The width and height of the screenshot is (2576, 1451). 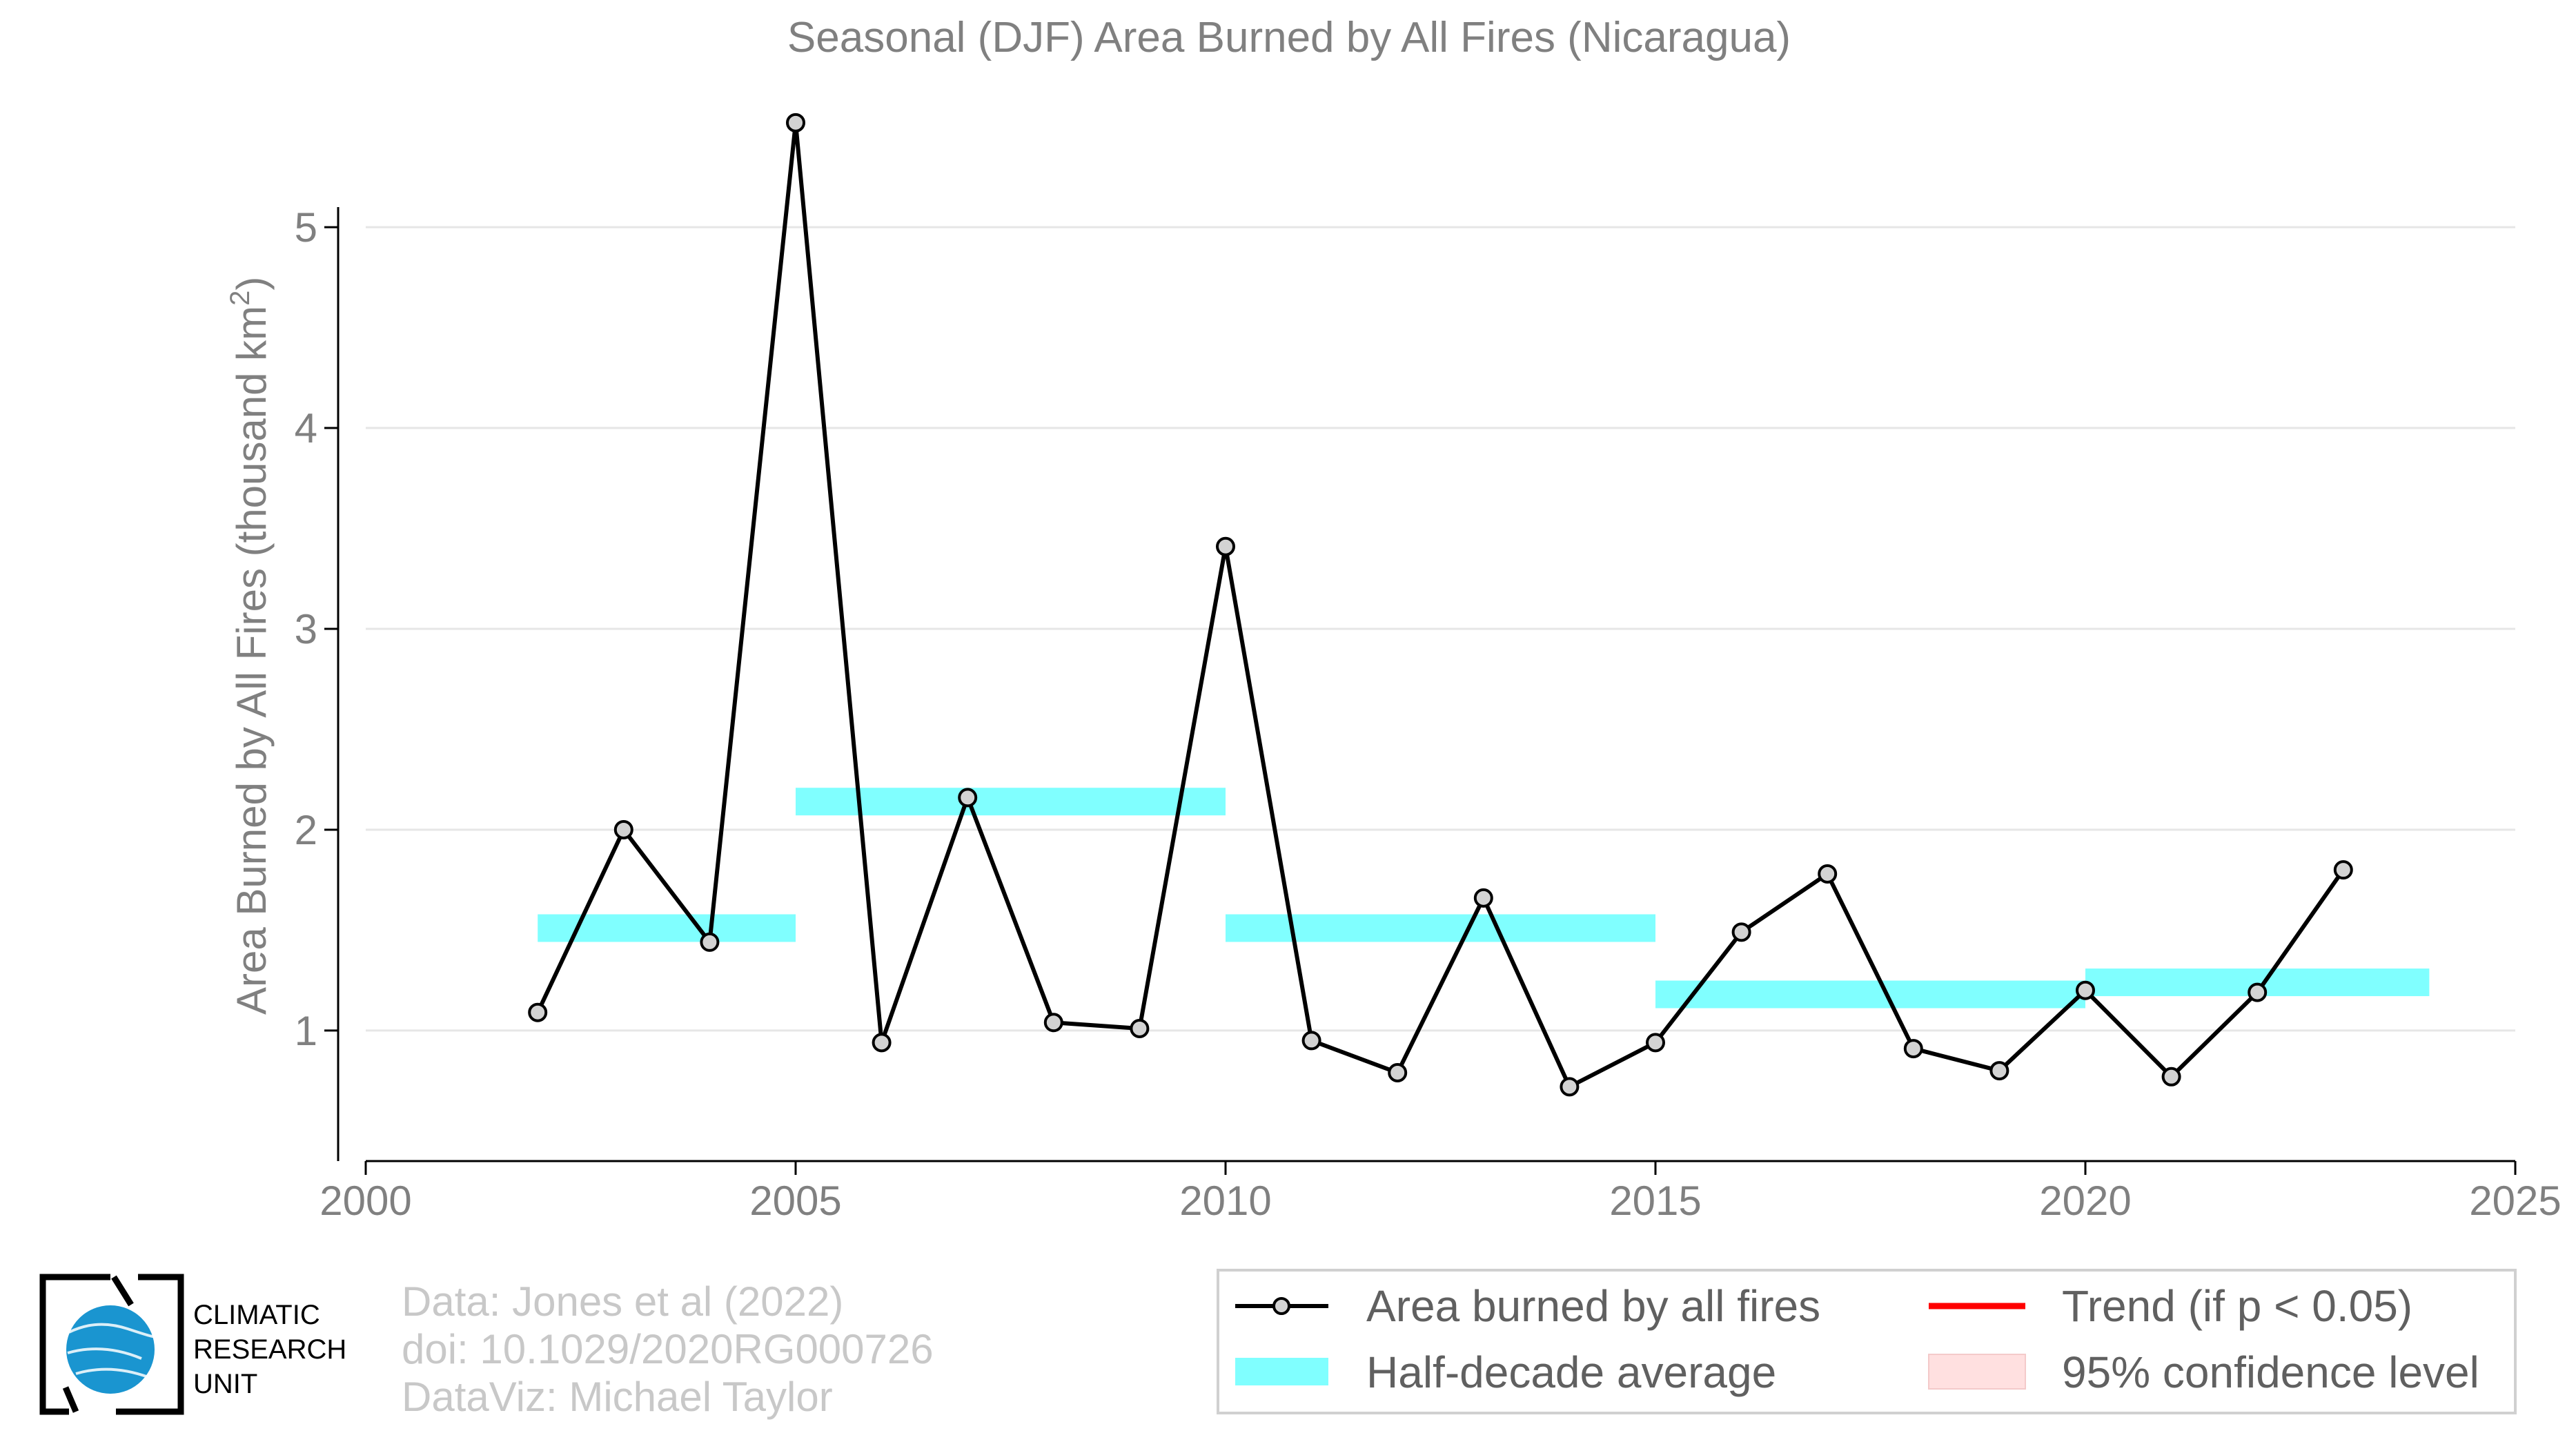 What do you see at coordinates (150, 1344) in the screenshot?
I see `logo-bracket-right` at bounding box center [150, 1344].